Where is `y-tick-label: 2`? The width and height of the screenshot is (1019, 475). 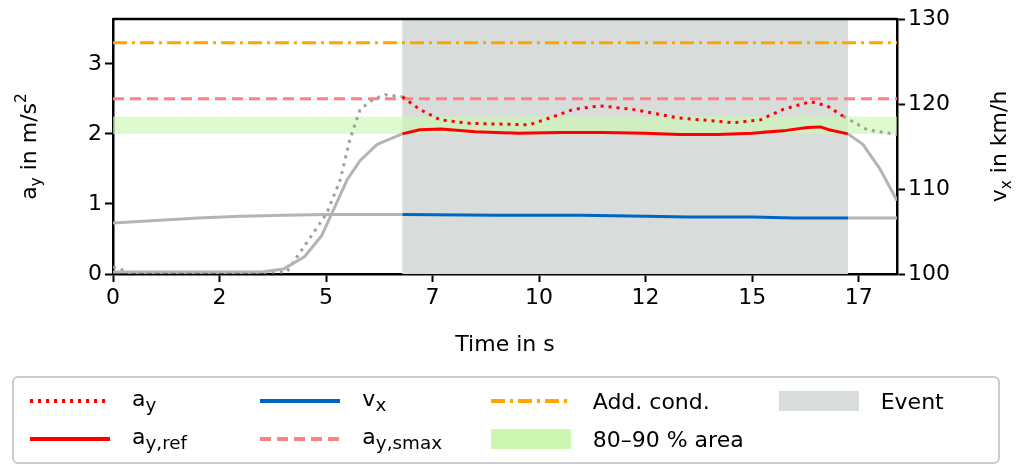
y-tick-label: 2 is located at coordinates (95, 132).